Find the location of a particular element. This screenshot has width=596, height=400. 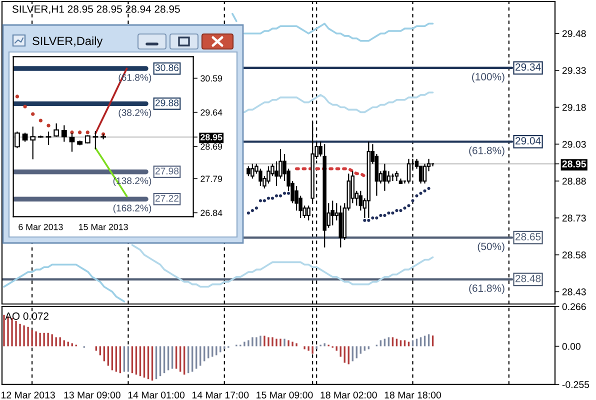

annotation: (100%) is located at coordinates (488, 77).